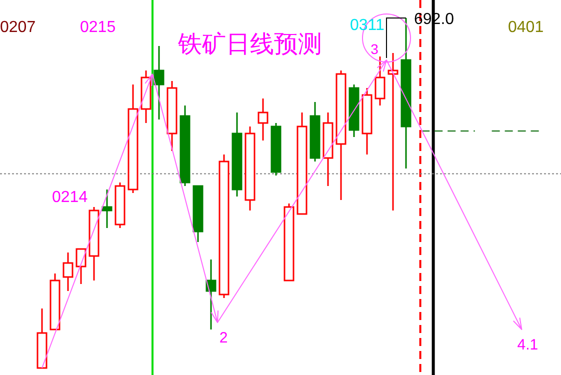 This screenshot has height=375, width=561. What do you see at coordinates (18, 27) in the screenshot?
I see `annotation: 0207` at bounding box center [18, 27].